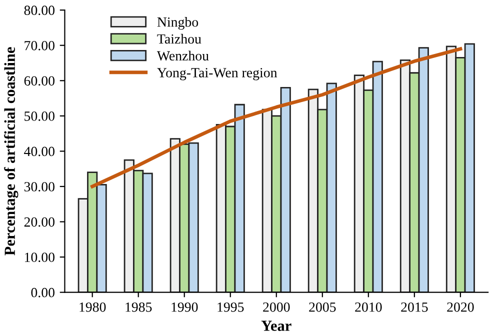  I want to click on legend-label: Ningbo, so click(177, 23).